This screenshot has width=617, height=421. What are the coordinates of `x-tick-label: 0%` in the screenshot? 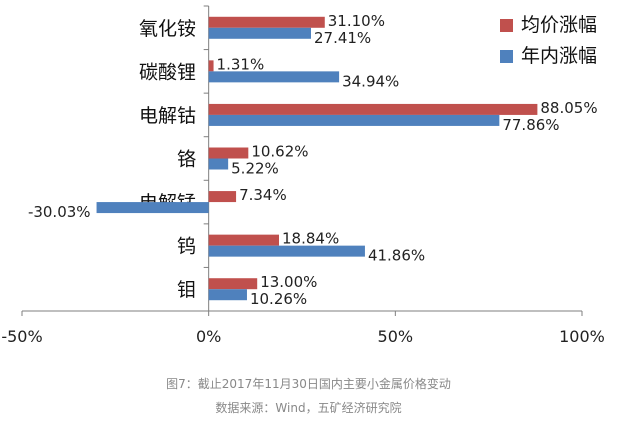 It's located at (208, 336).